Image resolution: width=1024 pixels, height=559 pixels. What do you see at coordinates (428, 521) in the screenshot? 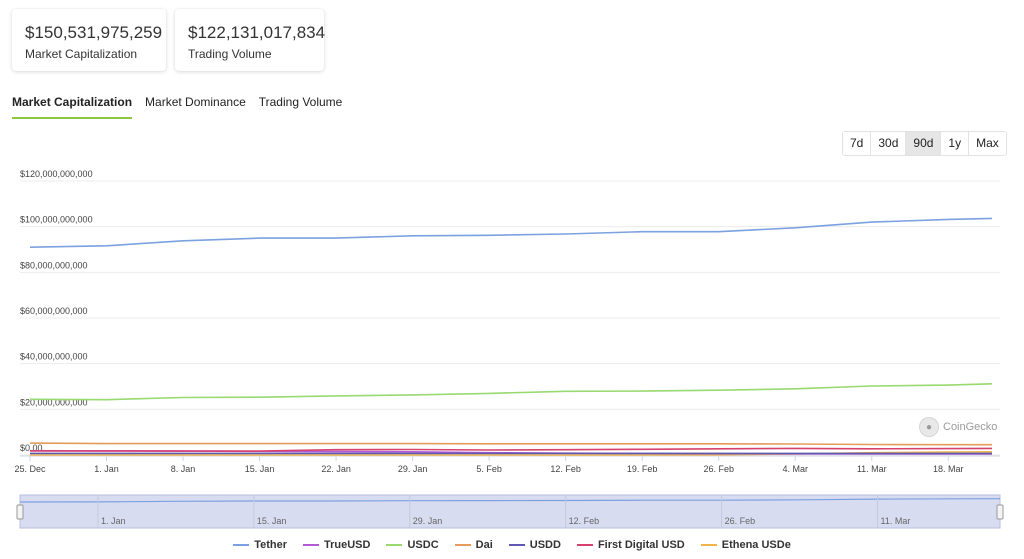
I see `navigator-tick-label: 29. Jan` at bounding box center [428, 521].